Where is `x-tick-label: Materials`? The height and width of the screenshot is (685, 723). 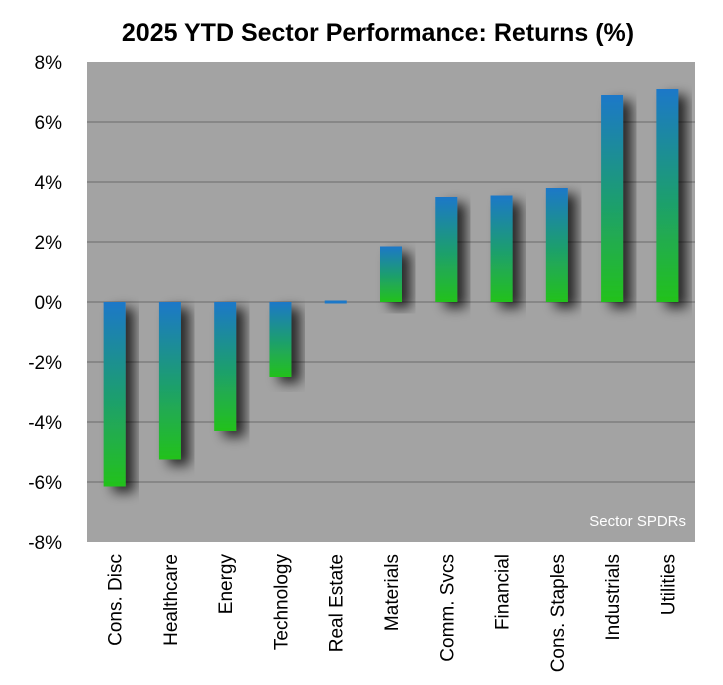
x-tick-label: Materials is located at coordinates (392, 592).